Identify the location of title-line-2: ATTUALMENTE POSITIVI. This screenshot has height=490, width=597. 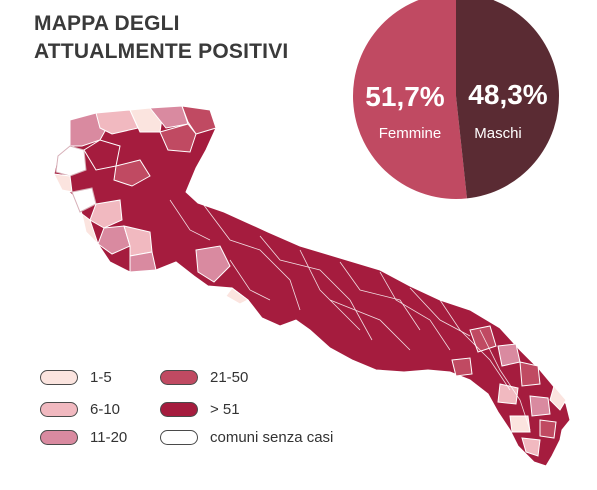
(161, 51).